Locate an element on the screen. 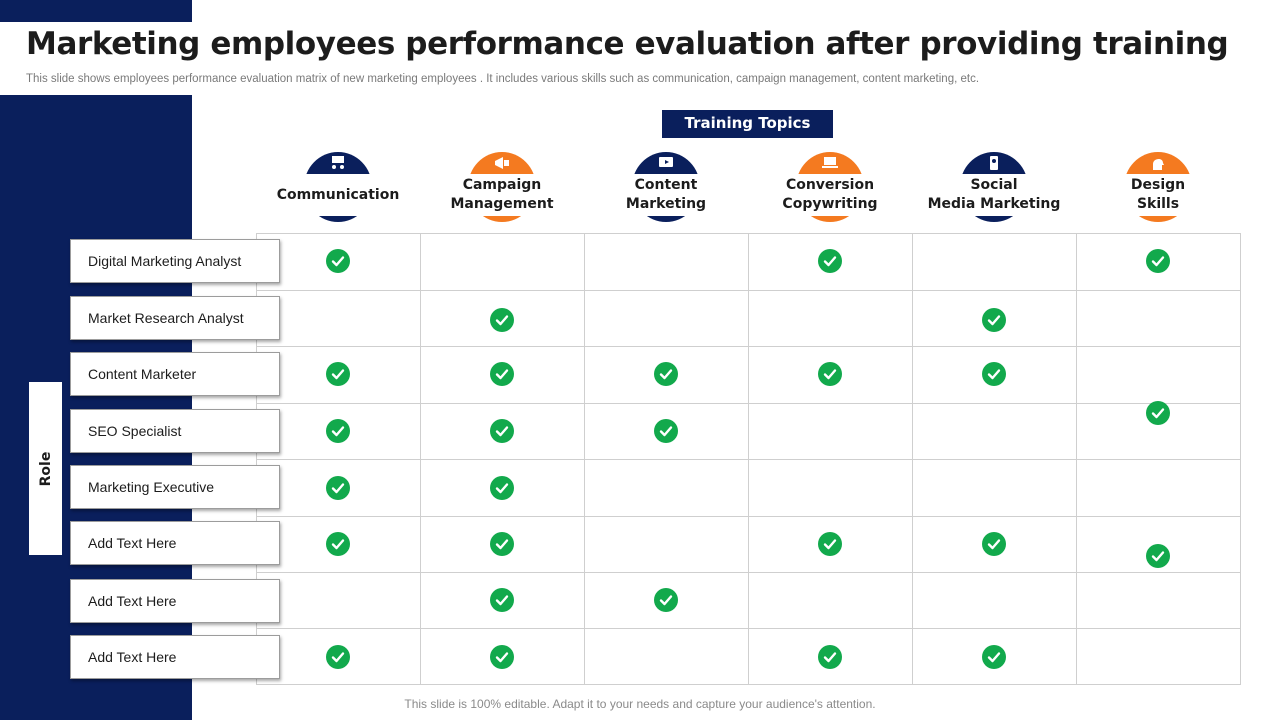 The image size is (1280, 720). topic-header: Social Media Marketing is located at coordinates (994, 188).